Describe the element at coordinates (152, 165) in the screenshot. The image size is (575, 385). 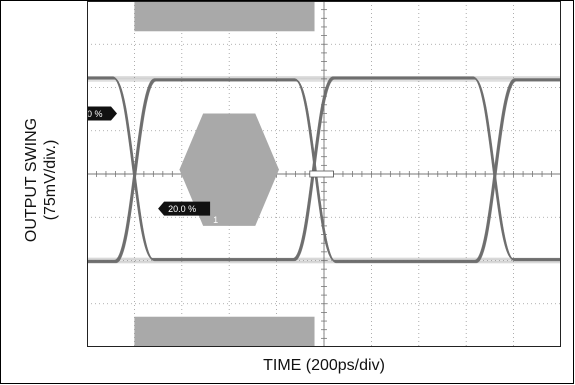
I see `markers: 0 % 20.0 % 1` at that location.